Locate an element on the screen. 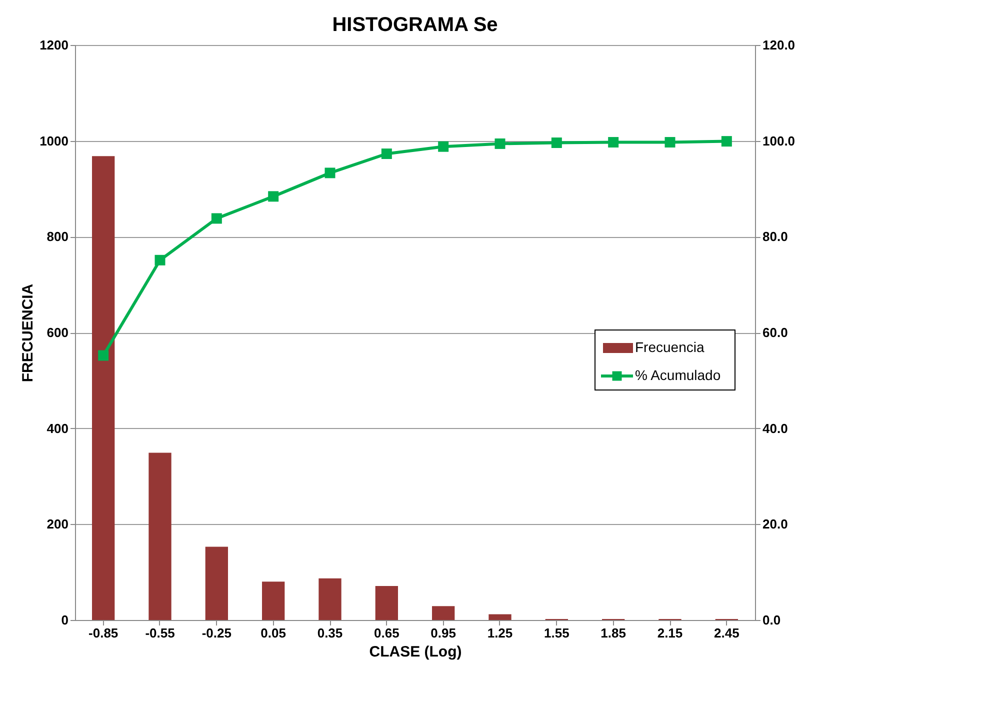 The image size is (981, 717). y2-tick-label: 100.0 is located at coordinates (779, 140).